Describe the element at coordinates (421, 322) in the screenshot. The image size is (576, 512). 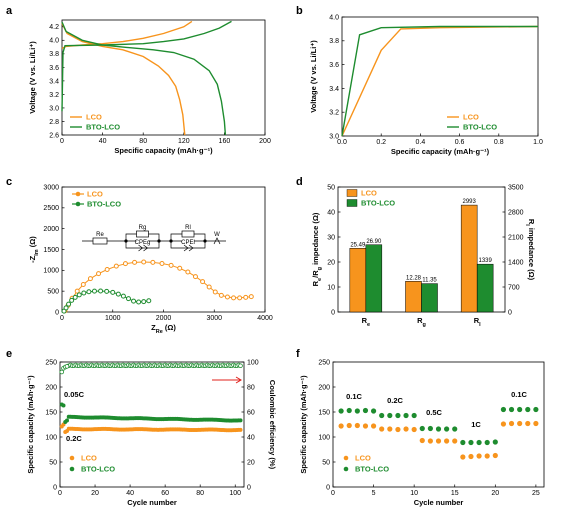
I see `category-label: Rg` at that location.